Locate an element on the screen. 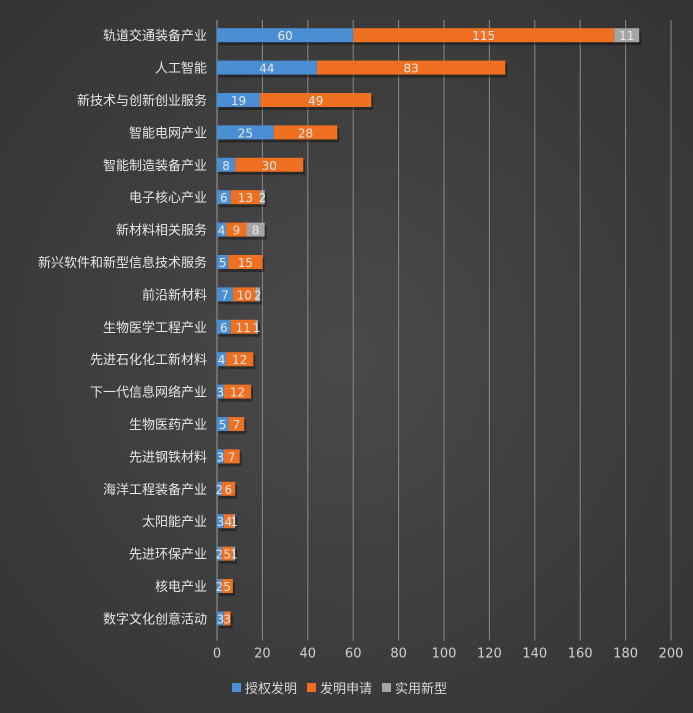 Image resolution: width=693 pixels, height=713 pixels. data-label: 60 is located at coordinates (284, 36).